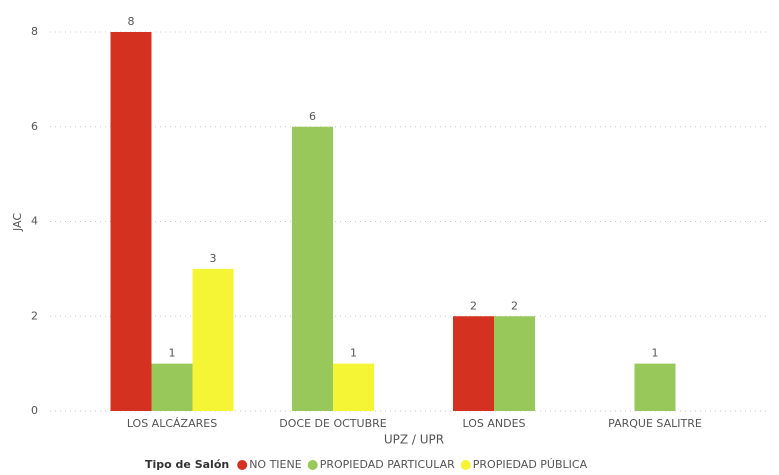 The height and width of the screenshot is (475, 779). I want to click on x-tick-label: DOCE DE OCTUBRE, so click(332, 423).